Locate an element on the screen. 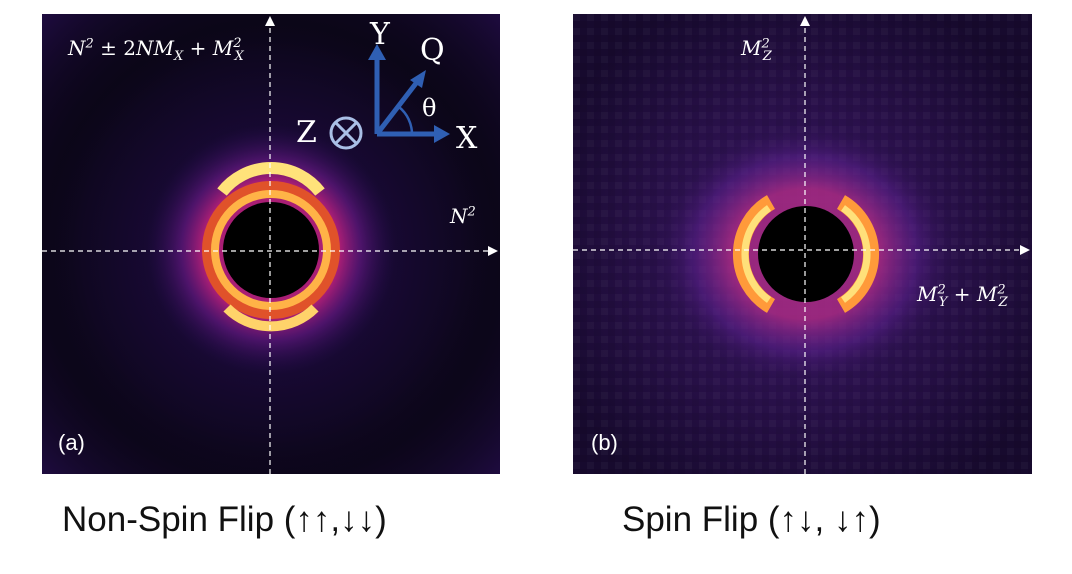 Image resolution: width=1072 pixels, height=574 pixels. heatmap-a-beamstop is located at coordinates (271, 250).